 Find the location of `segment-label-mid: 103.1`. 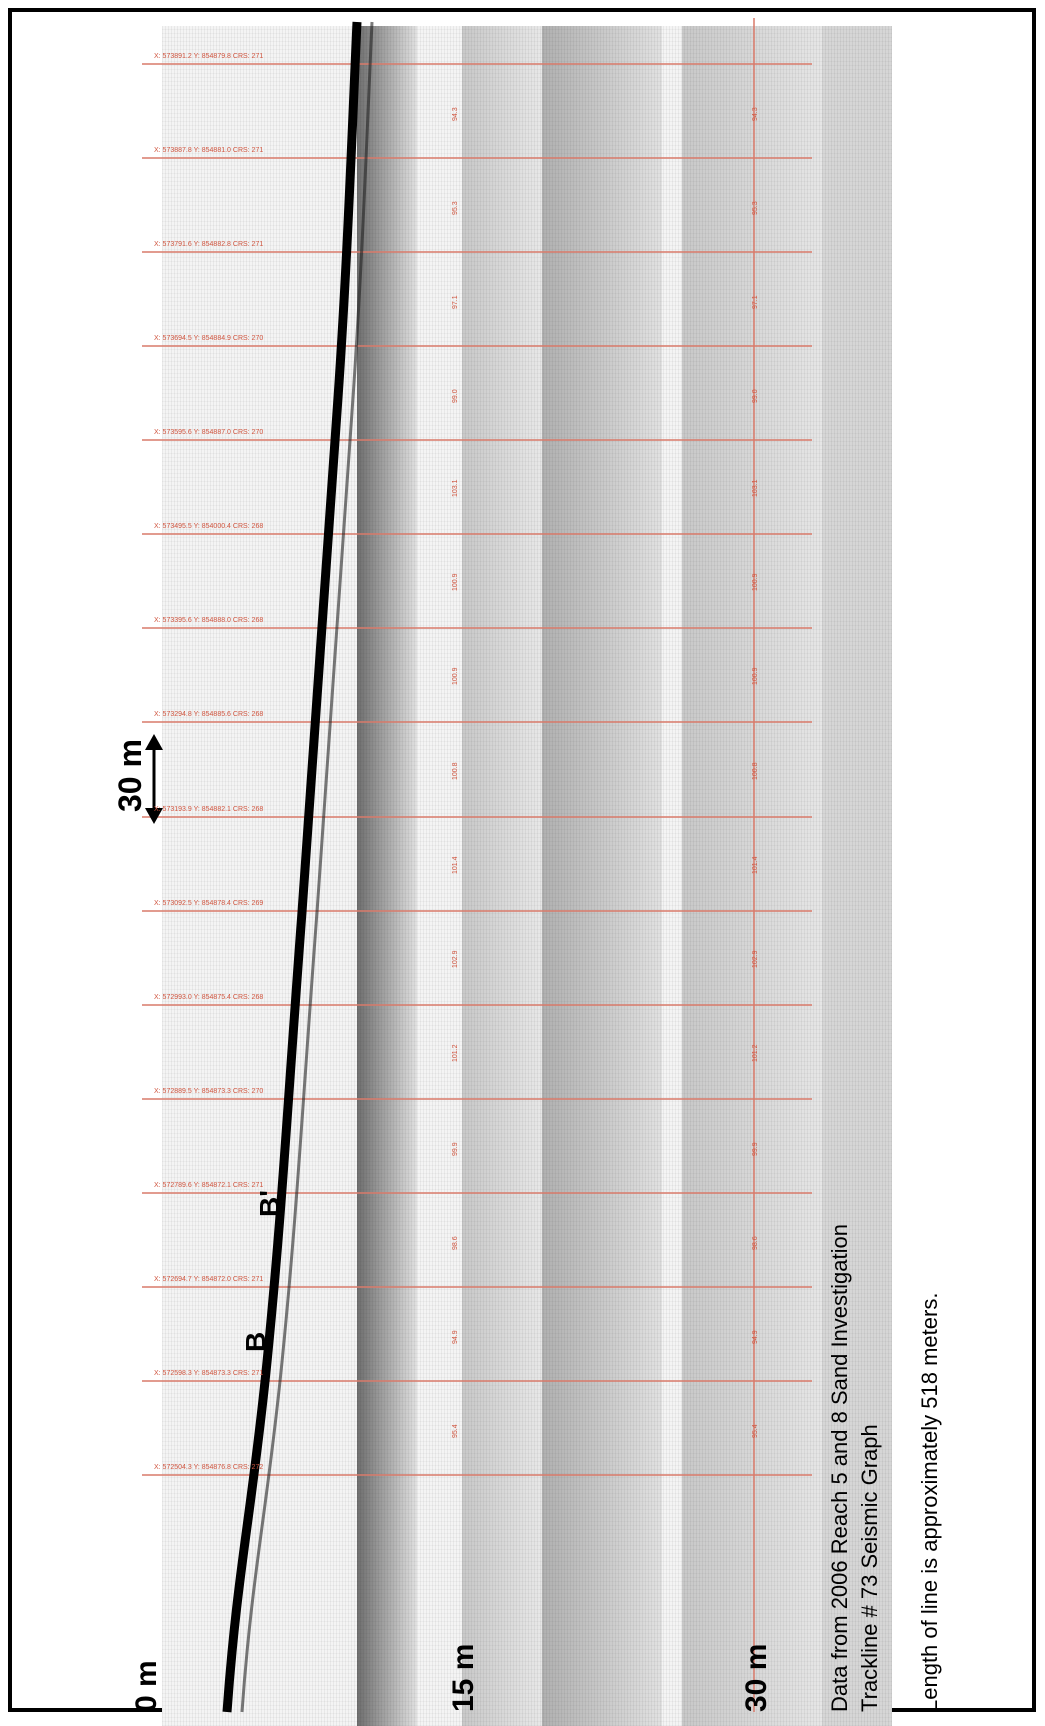

segment-label-mid: 103.1 is located at coordinates (455, 488).